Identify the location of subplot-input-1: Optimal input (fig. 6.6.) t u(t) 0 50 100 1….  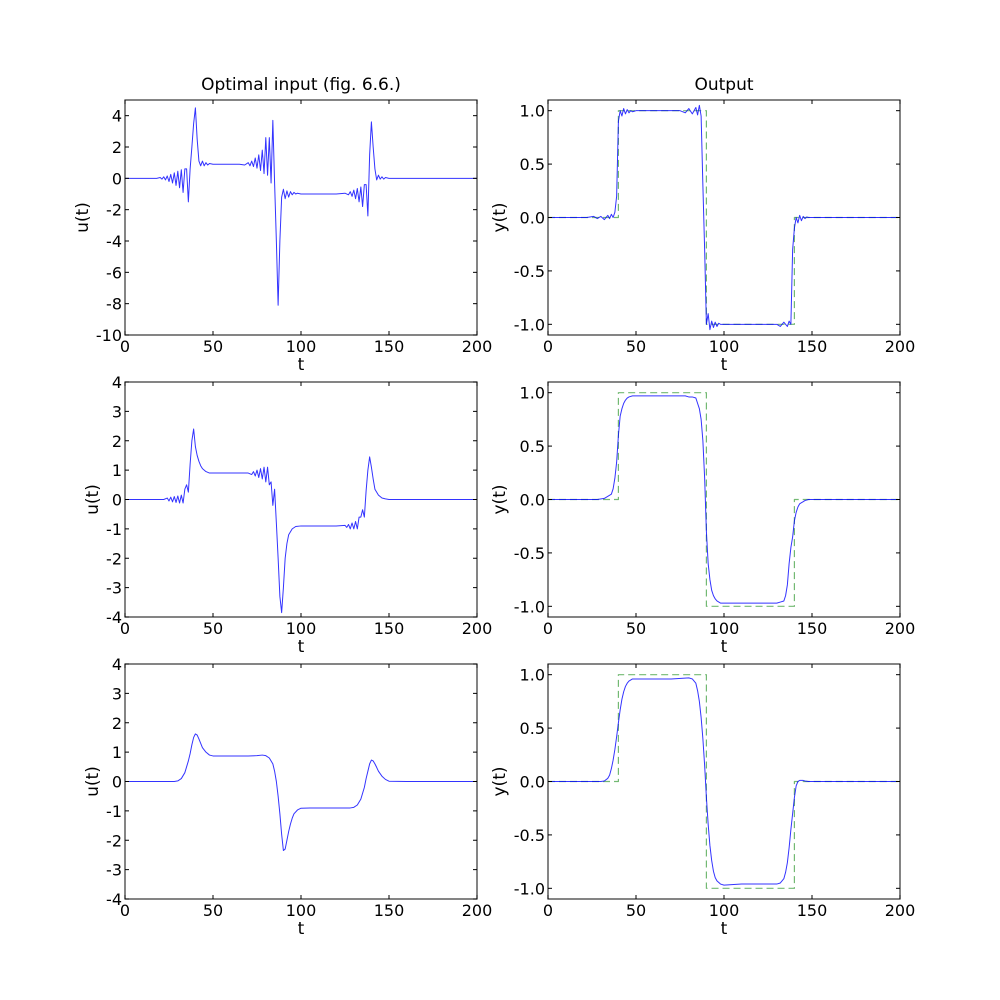
(282, 225).